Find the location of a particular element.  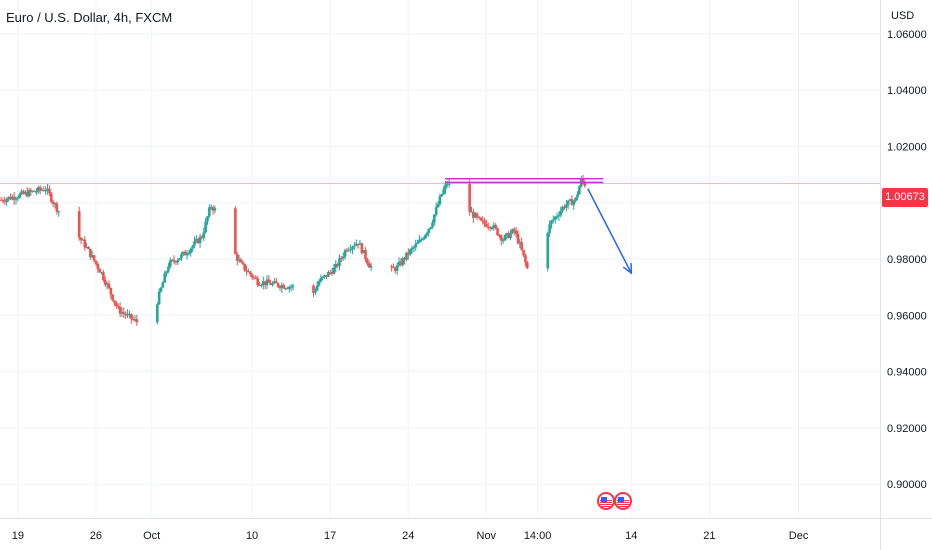

projection-arrow-head is located at coordinates (627, 269).